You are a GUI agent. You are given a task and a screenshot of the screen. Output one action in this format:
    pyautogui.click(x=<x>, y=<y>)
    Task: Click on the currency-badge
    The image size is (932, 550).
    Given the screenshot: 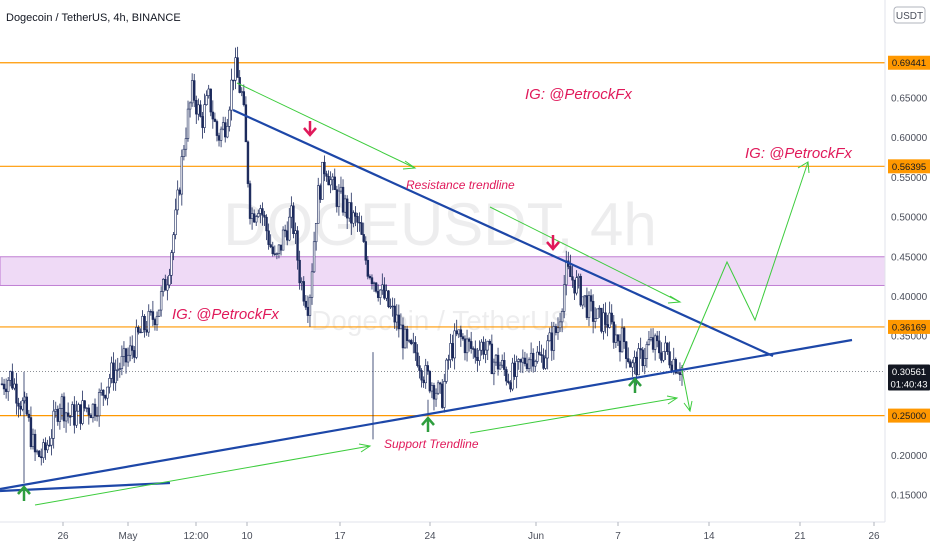 What is the action you would take?
    pyautogui.click(x=909, y=15)
    